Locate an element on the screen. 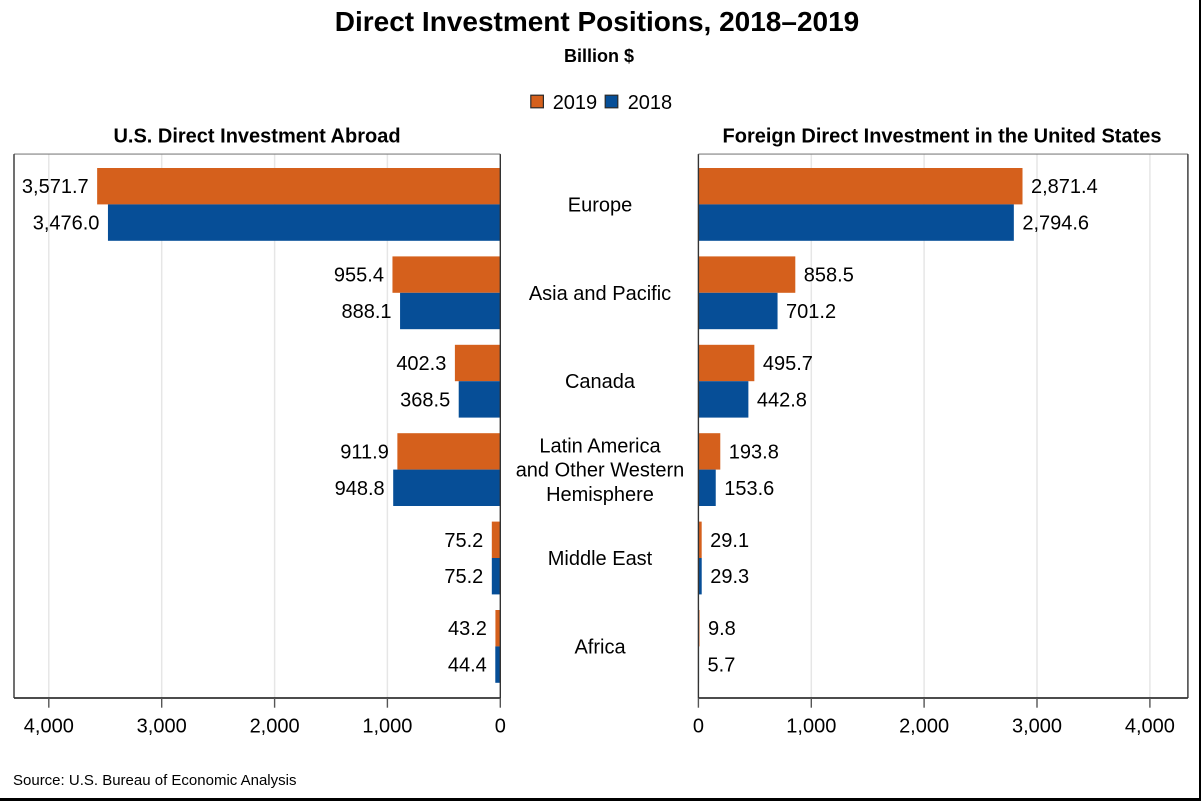 The image size is (1201, 801). svg-text: 368.5 is located at coordinates (425, 400).